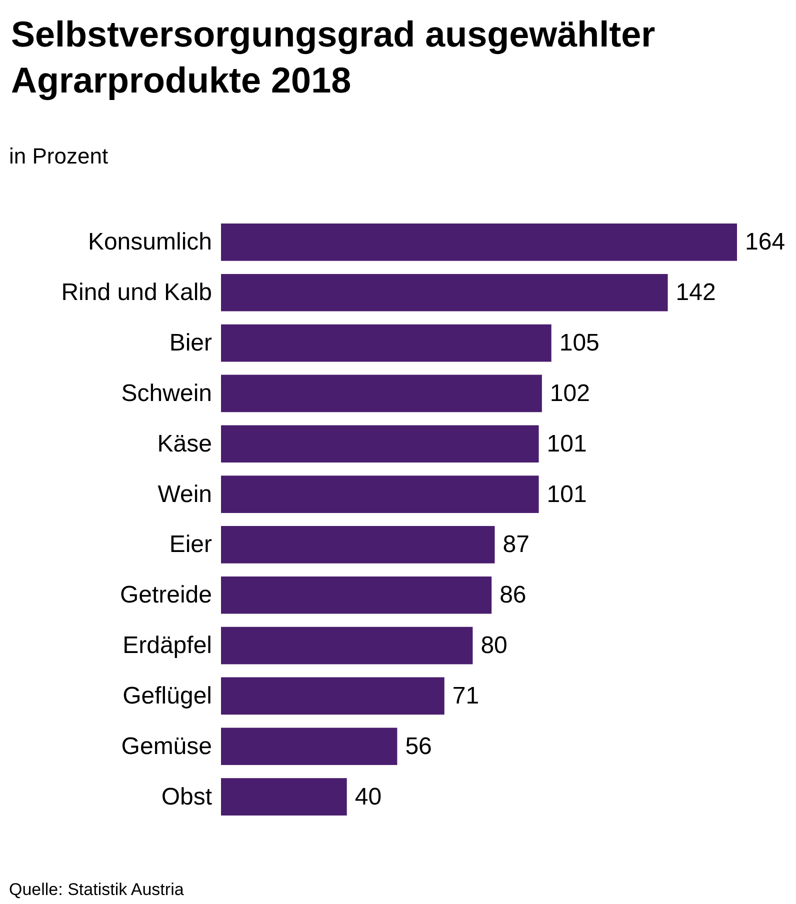  Describe the element at coordinates (184, 444) in the screenshot. I see `y-tick-label: Käse` at that location.